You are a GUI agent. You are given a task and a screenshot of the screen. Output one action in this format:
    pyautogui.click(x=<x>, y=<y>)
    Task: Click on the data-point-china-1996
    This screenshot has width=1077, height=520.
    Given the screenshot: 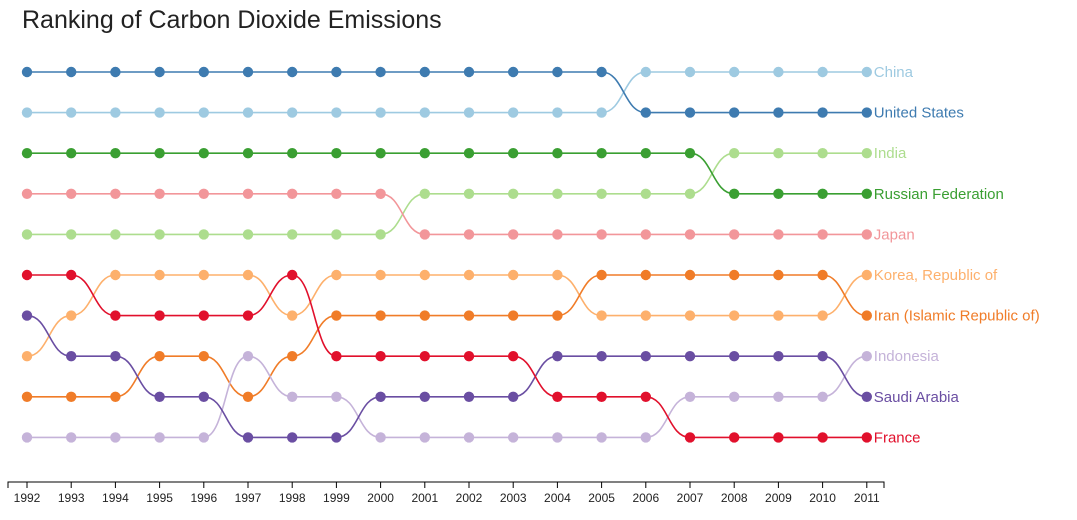 What is the action you would take?
    pyautogui.click(x=203, y=112)
    